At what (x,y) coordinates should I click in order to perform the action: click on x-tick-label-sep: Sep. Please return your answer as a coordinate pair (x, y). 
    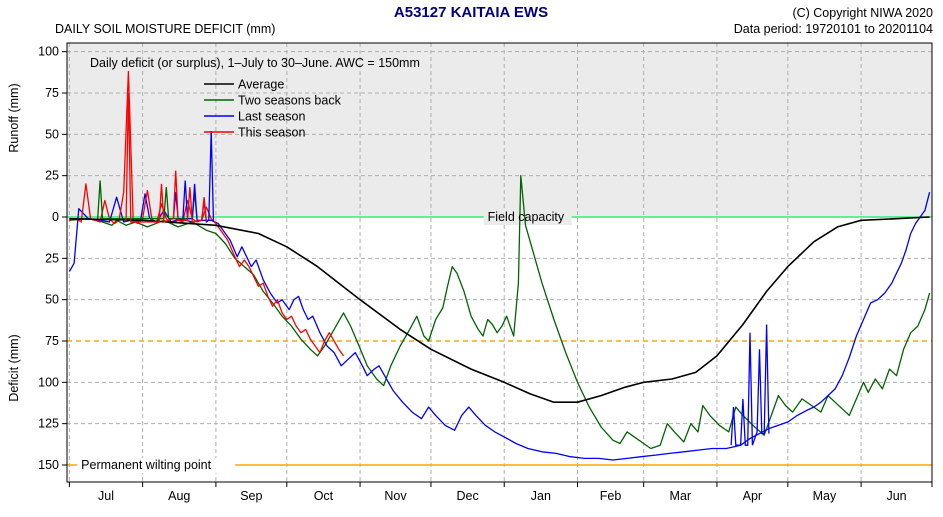
    Looking at the image, I should click on (251, 496).